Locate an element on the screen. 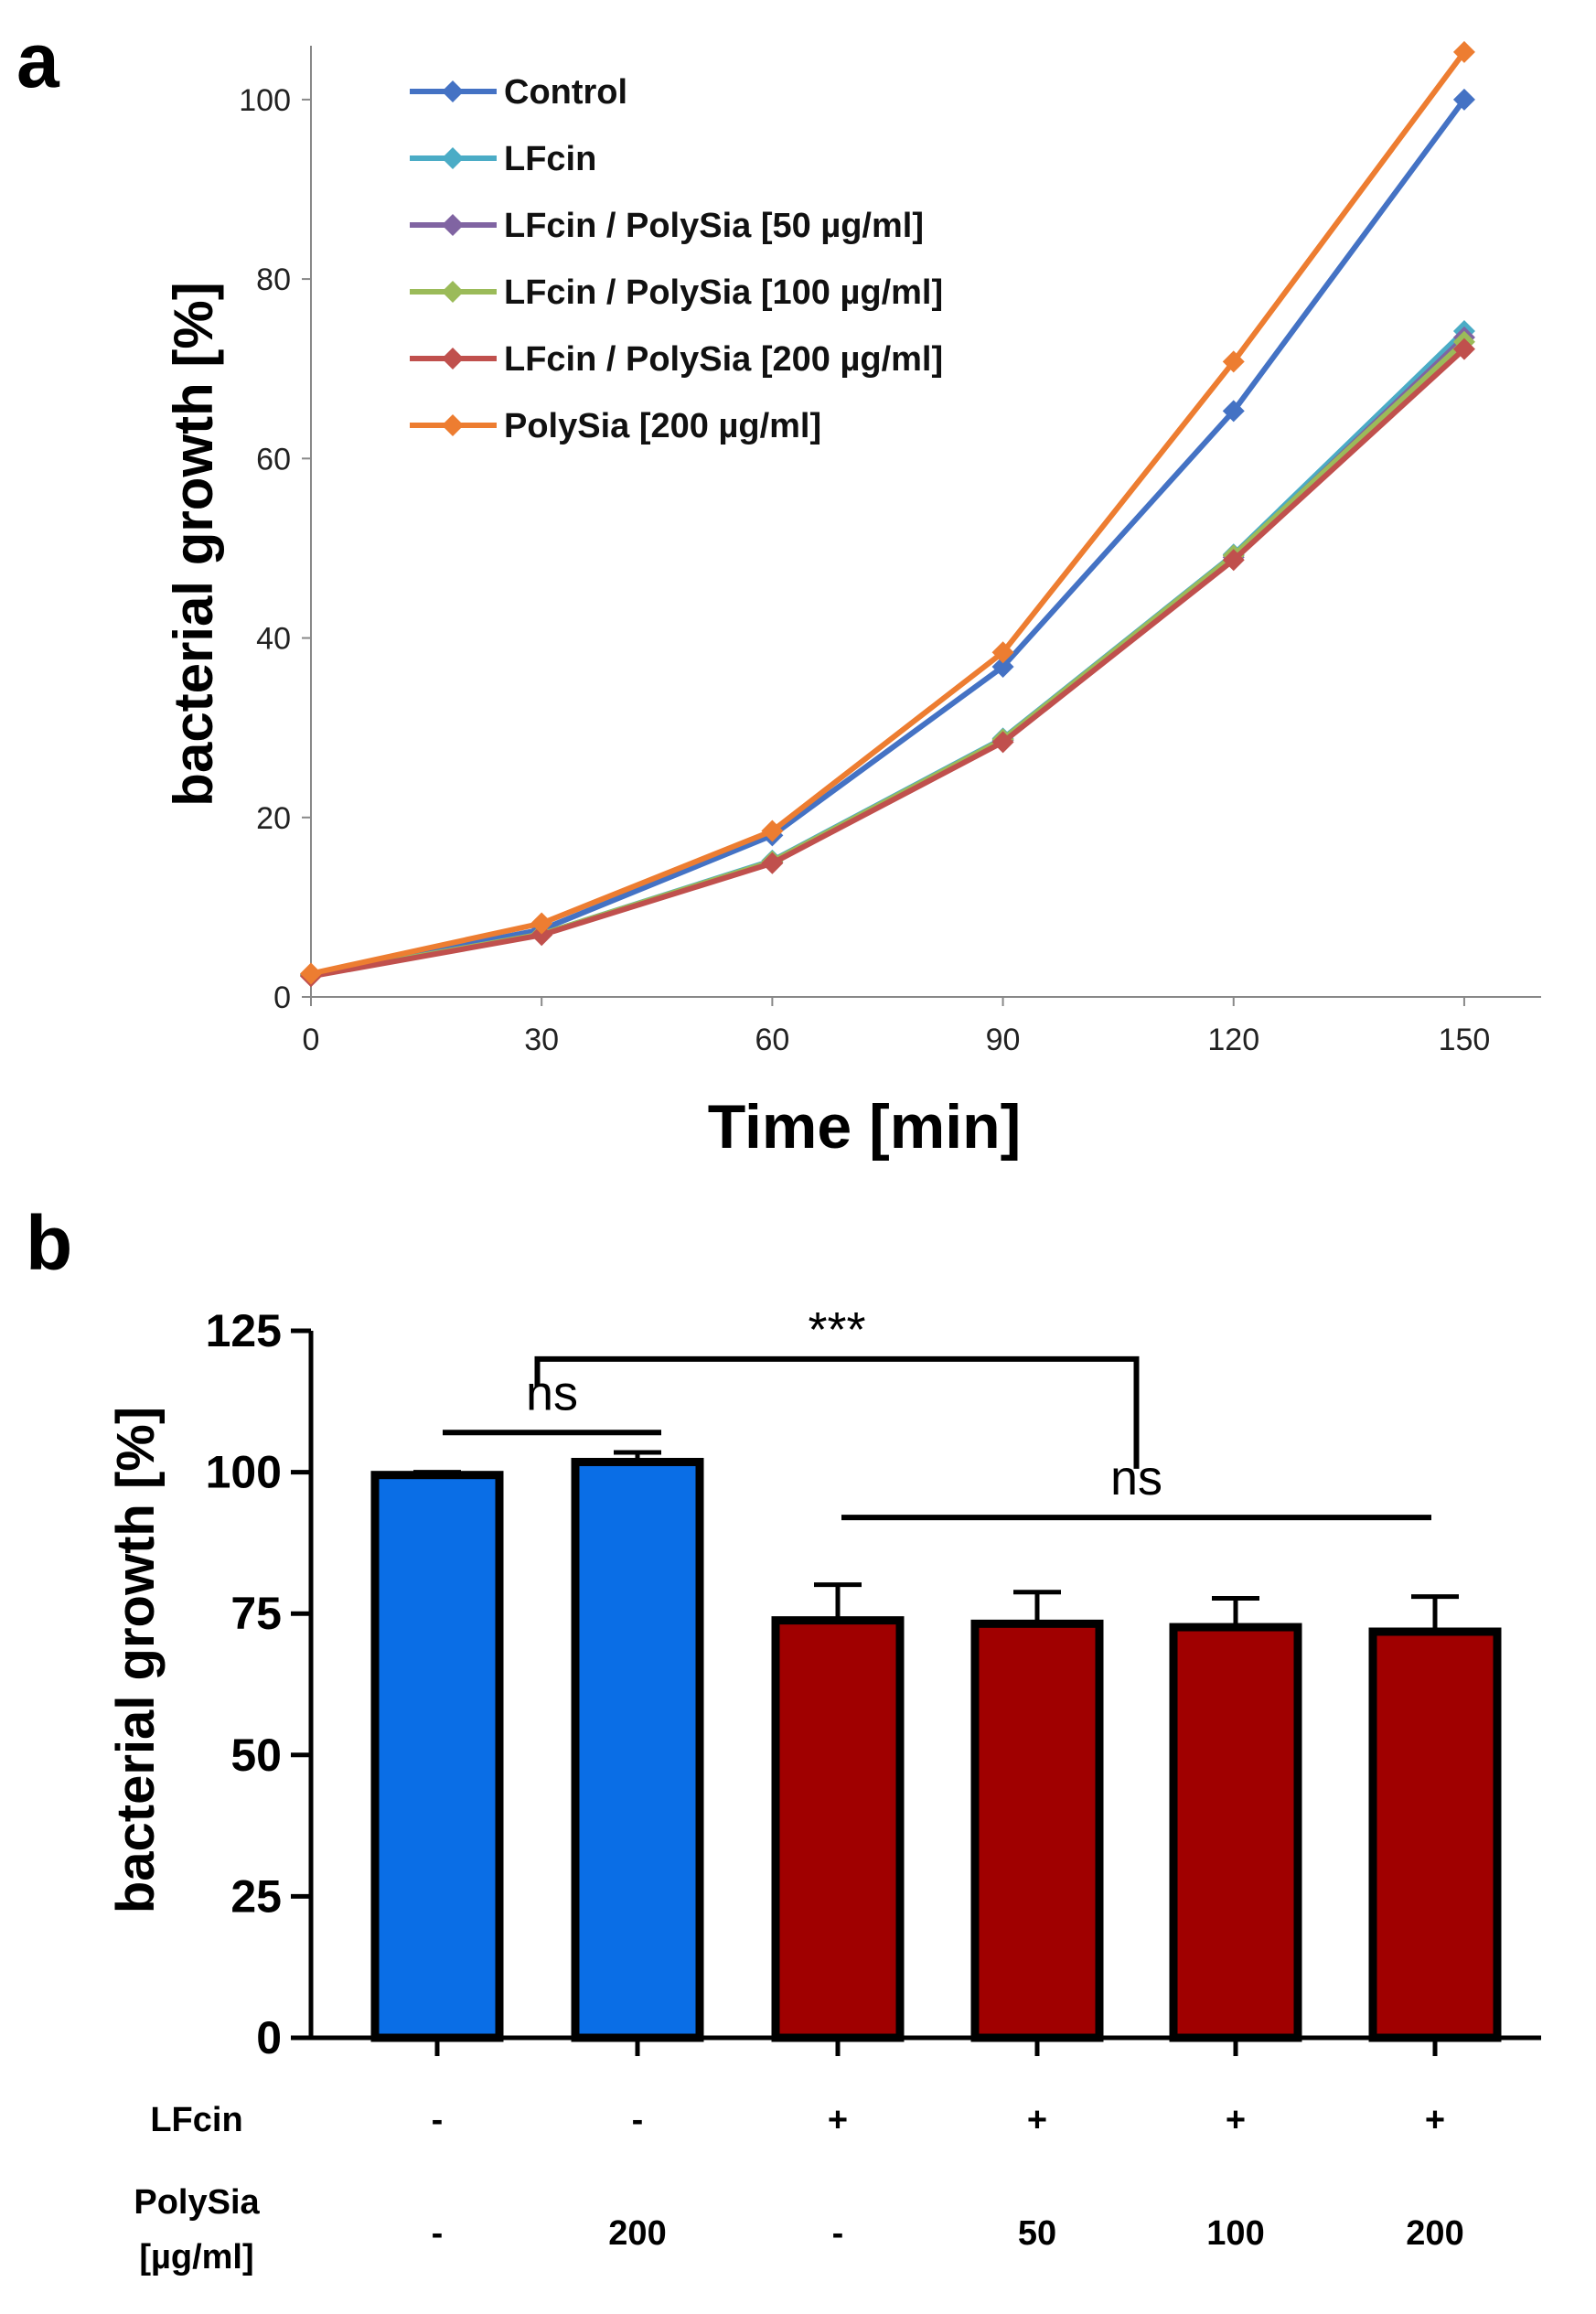  condition-row-label: LFcin is located at coordinates (196, 2120).